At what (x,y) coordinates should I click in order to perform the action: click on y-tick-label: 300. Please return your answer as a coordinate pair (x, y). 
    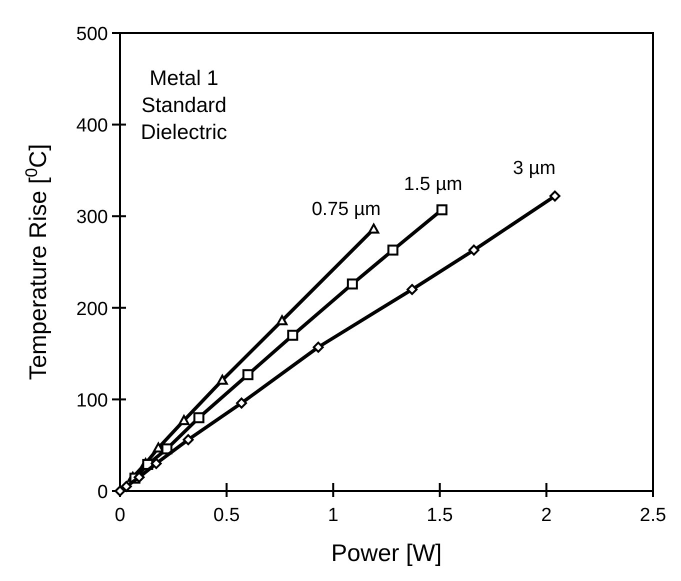
    Looking at the image, I should click on (92, 217).